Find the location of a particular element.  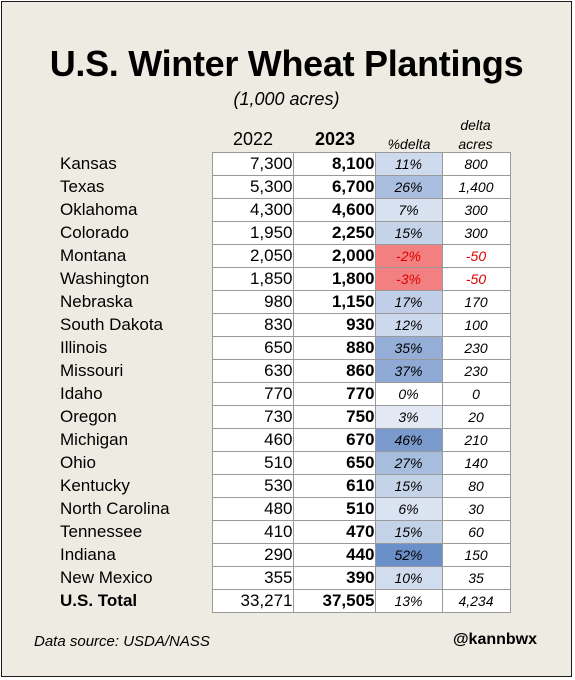

pct-delta-cell: 3% is located at coordinates (408, 417).